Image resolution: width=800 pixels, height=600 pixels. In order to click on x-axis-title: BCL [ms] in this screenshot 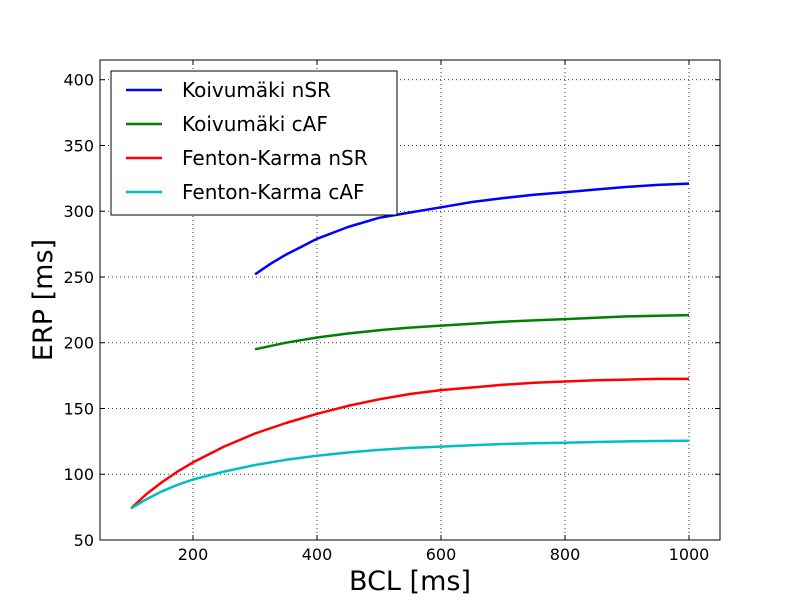, I will do `click(410, 581)`.